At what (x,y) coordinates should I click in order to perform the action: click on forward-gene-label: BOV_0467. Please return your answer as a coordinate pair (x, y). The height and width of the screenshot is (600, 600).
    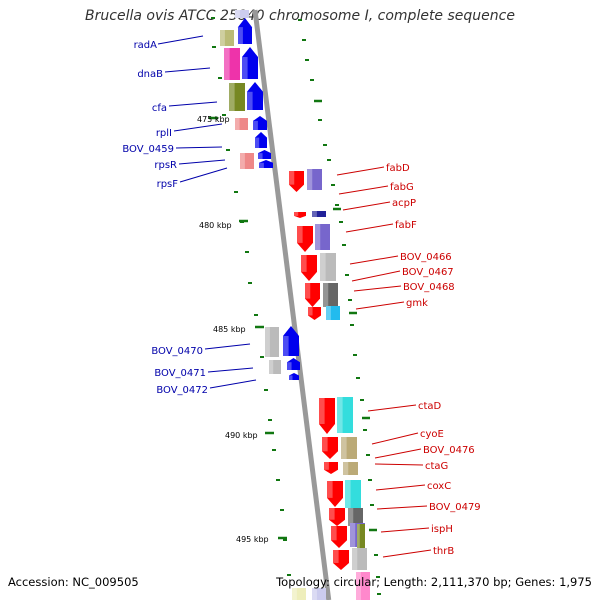
    Looking at the image, I should click on (428, 272).